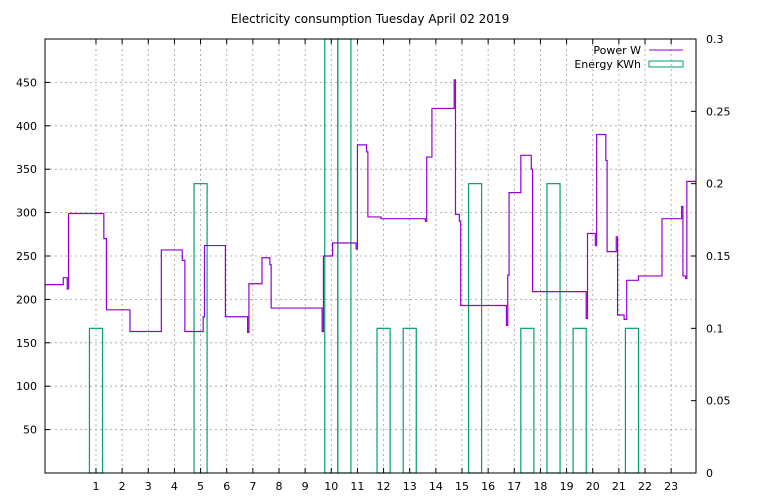 This screenshot has height=500, width=768. What do you see at coordinates (671, 486) in the screenshot?
I see `x-tick-label: 23` at bounding box center [671, 486].